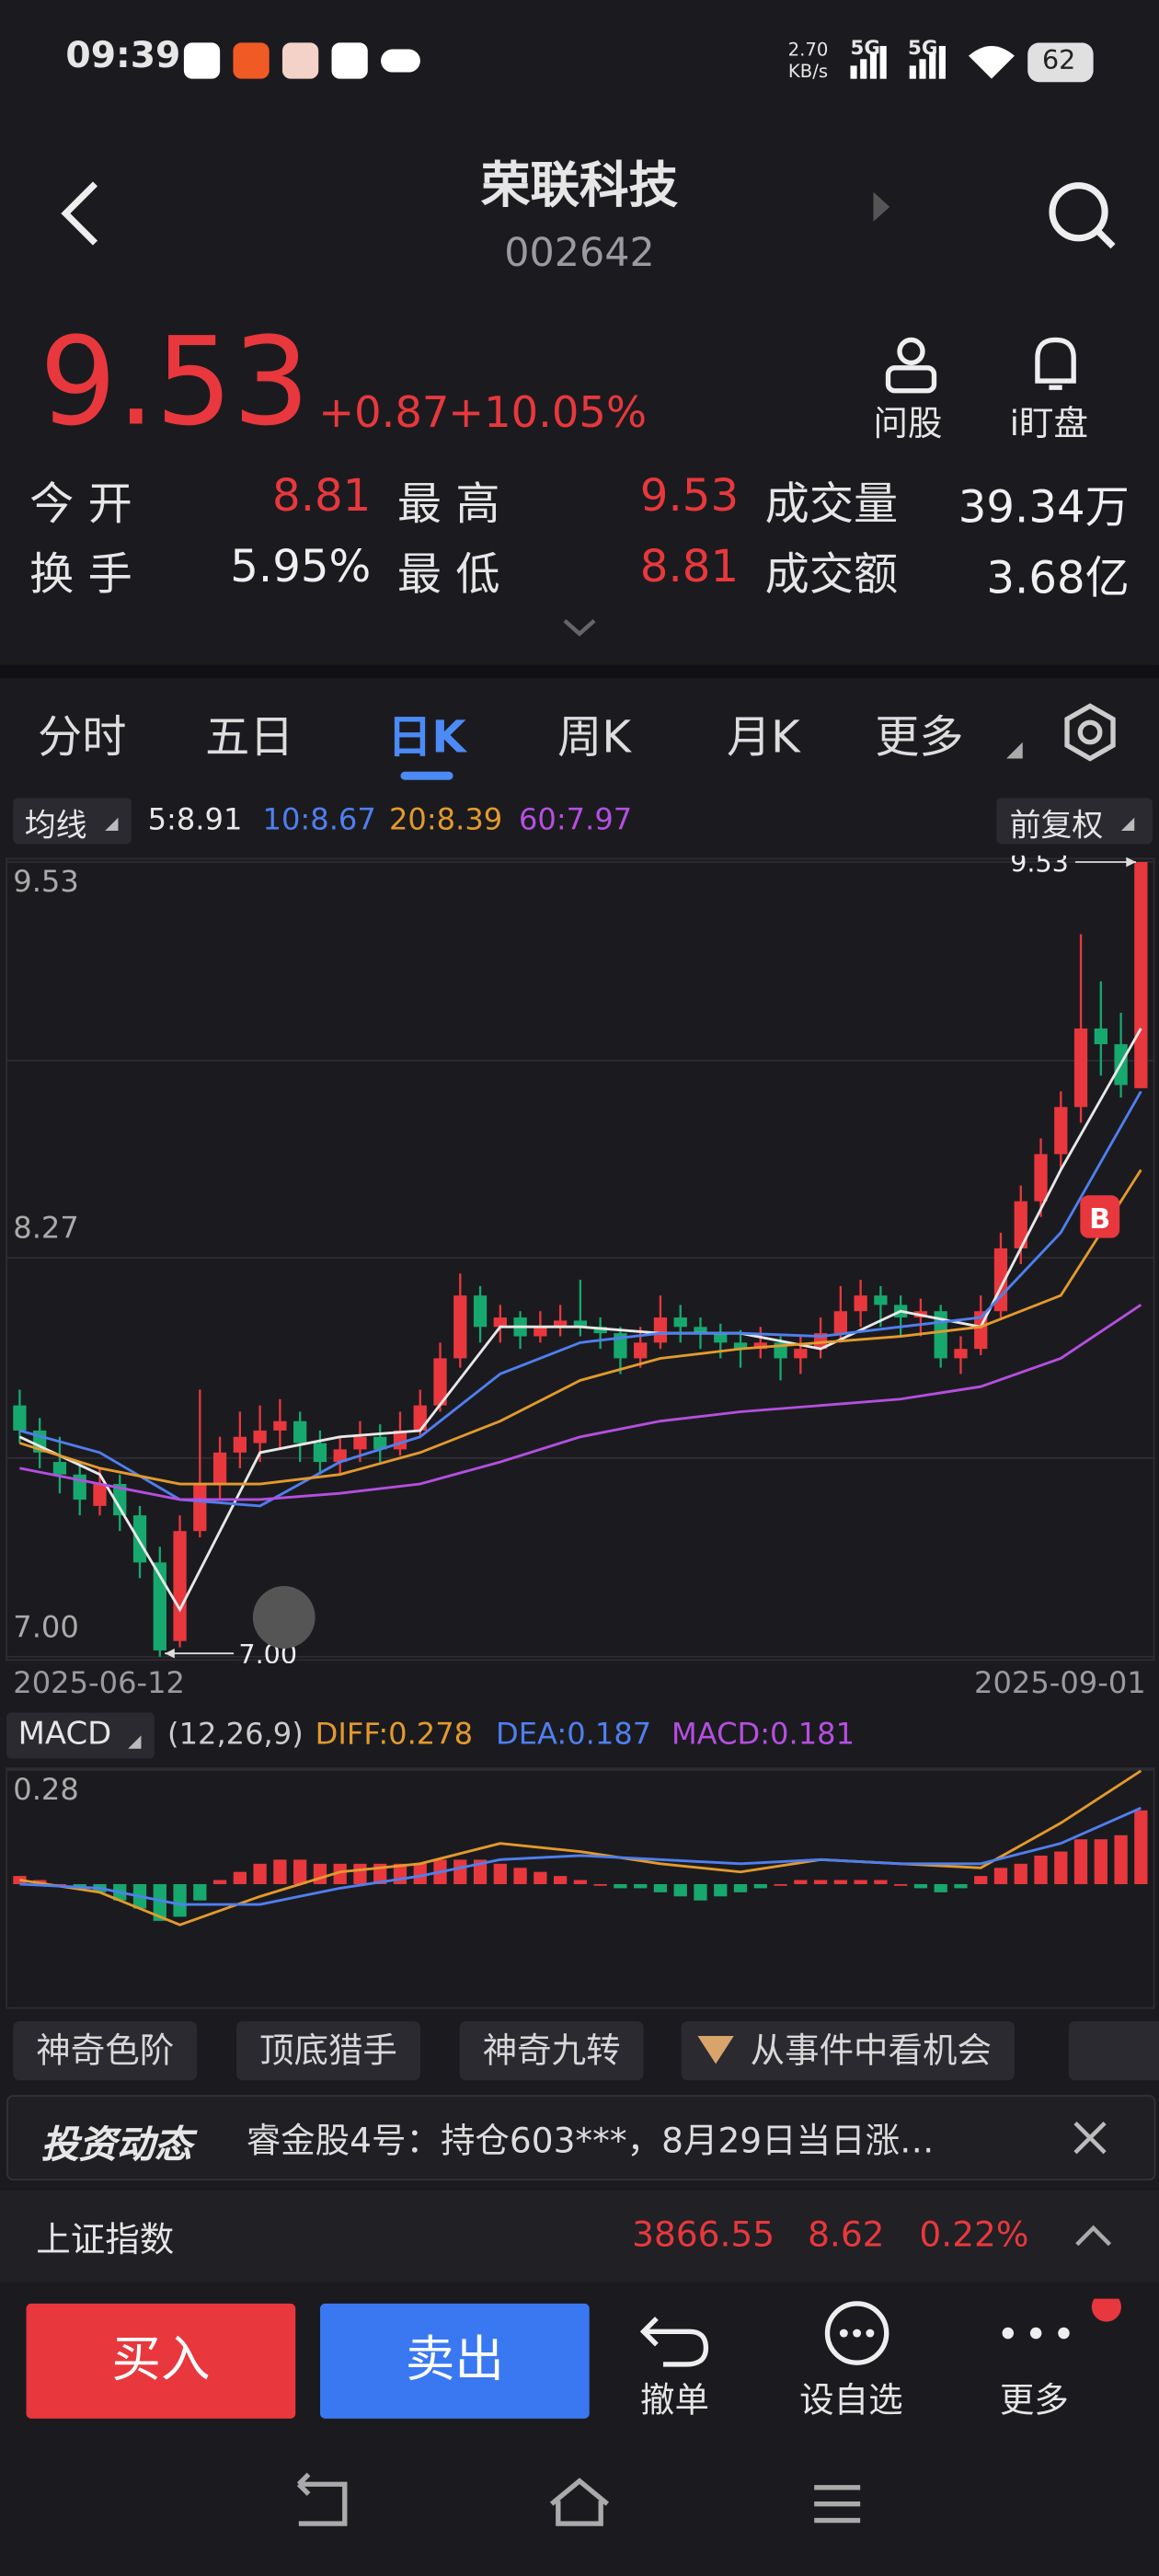 The height and width of the screenshot is (2576, 1159). What do you see at coordinates (880, 2332) in the screenshot?
I see `action-icons` at bounding box center [880, 2332].